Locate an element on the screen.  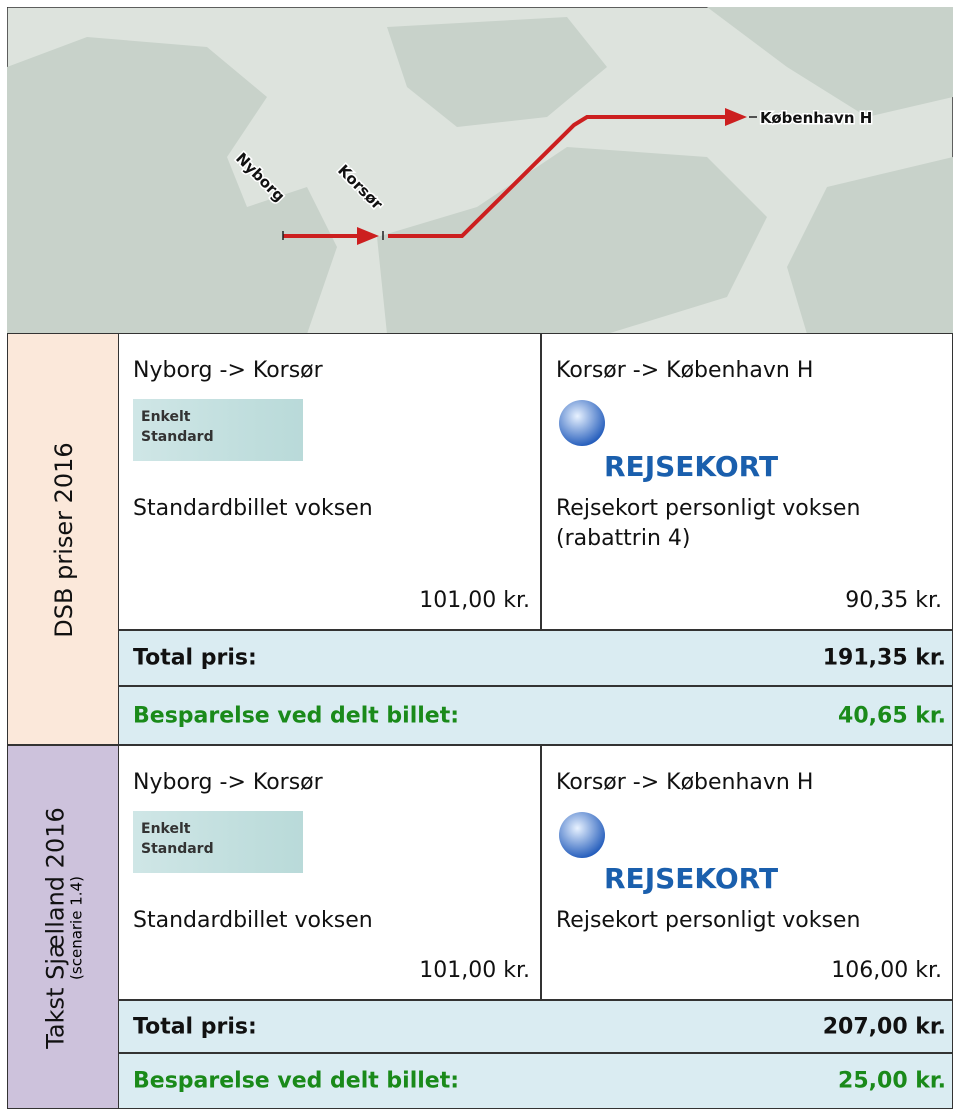
section-label-cell: Takst Sjælland 2016 (scenarie 1.4) is located at coordinates (63, 927).